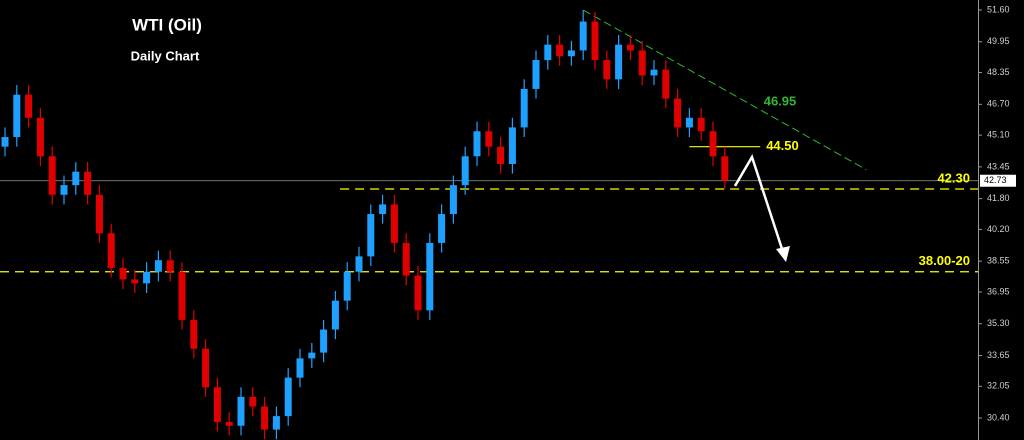  Describe the element at coordinates (783, 254) in the screenshot. I see `arrow-head` at that location.